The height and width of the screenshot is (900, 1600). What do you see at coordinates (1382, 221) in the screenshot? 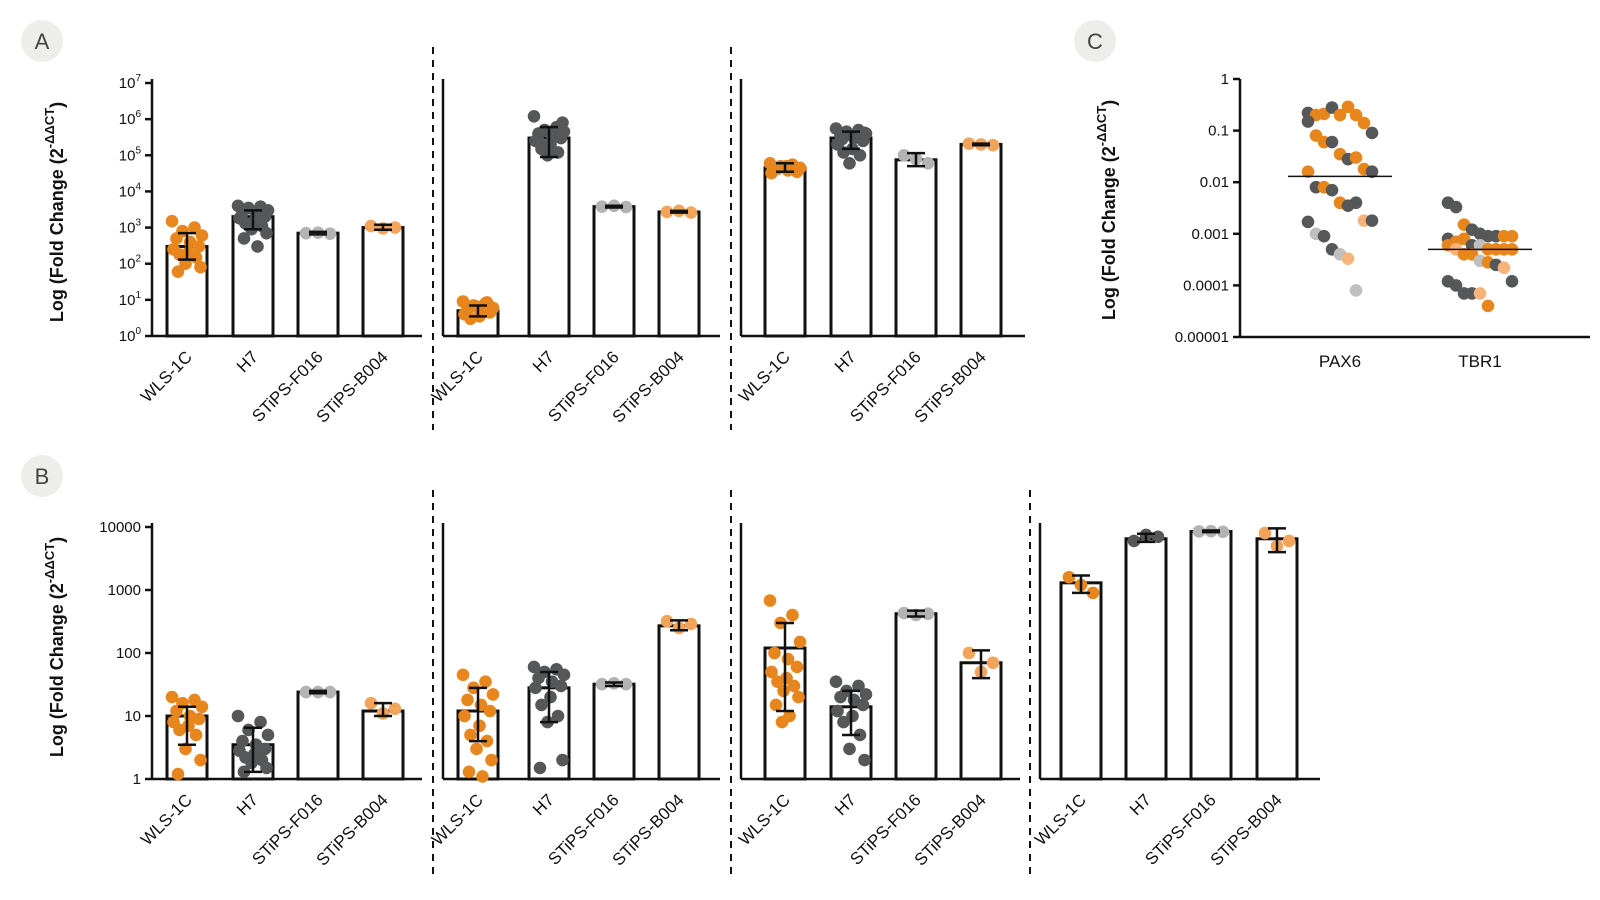
I see `chart-pax6-tbr1: 1 0.1 0.01 0.001 0.0001 0.00001 PAX6 TBR1` at bounding box center [1382, 221].